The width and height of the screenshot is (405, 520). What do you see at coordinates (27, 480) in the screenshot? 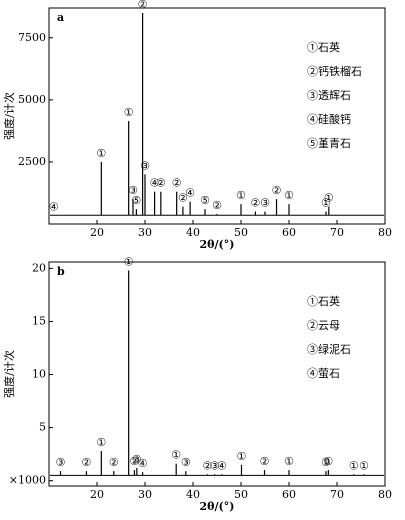
I see `y-tick-label: ×1000` at bounding box center [27, 480].